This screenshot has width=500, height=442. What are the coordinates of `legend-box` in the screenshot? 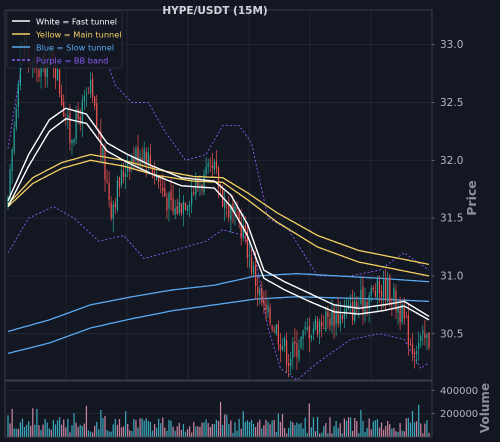 It's located at (64, 39).